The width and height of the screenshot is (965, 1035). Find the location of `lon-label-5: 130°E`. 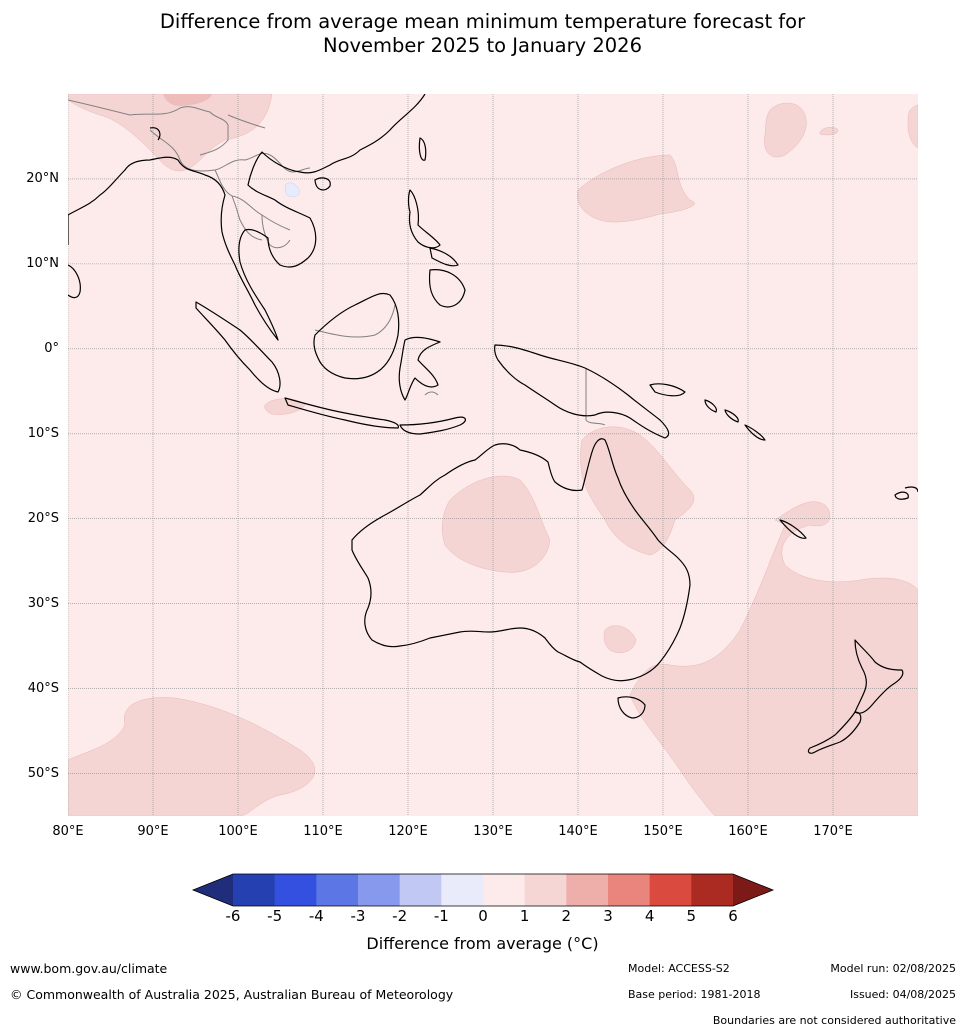

lon-label-5: 130°E is located at coordinates (493, 831).